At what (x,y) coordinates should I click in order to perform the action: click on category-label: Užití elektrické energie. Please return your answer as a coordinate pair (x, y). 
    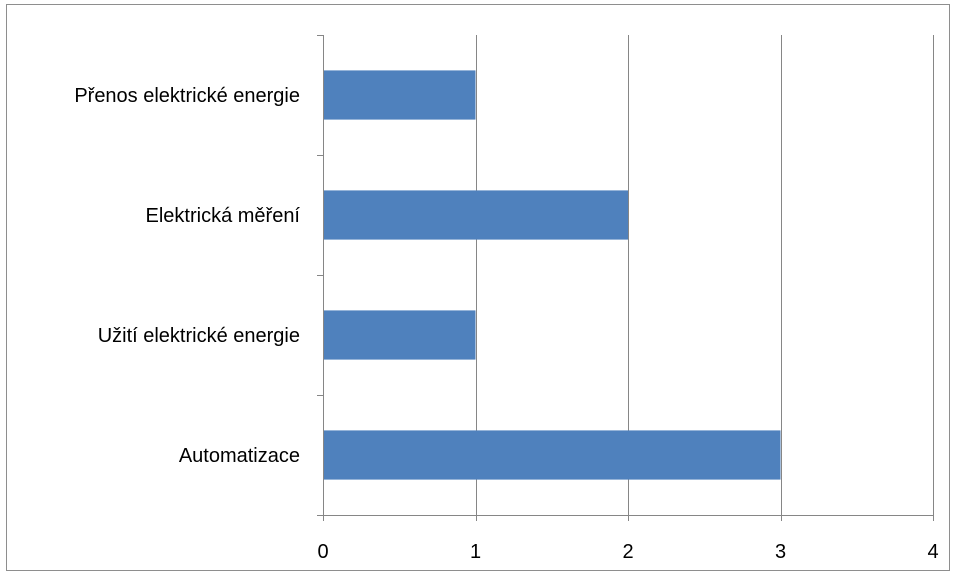
    Looking at the image, I should click on (199, 336).